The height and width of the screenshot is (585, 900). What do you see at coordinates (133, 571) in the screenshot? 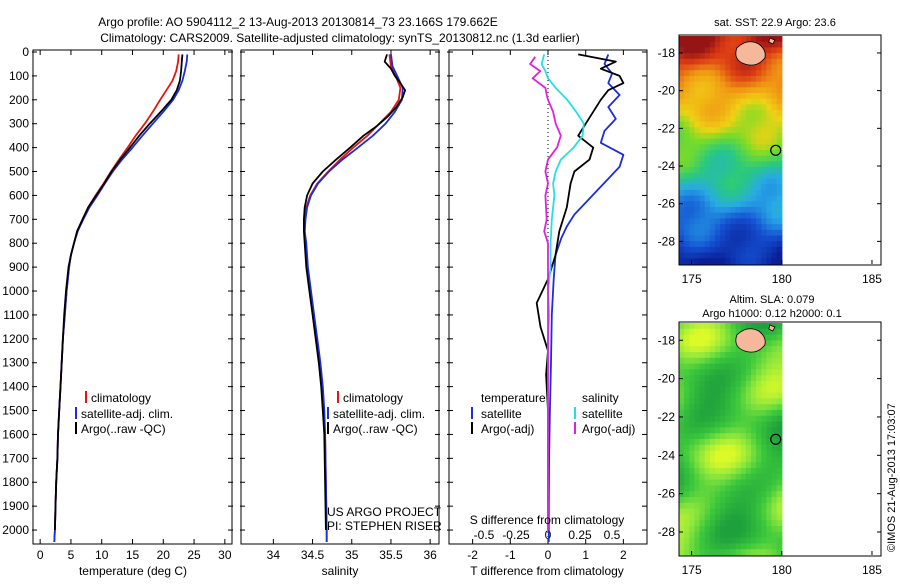
I see `temperature-xlabel: temperature (deg C)` at bounding box center [133, 571].